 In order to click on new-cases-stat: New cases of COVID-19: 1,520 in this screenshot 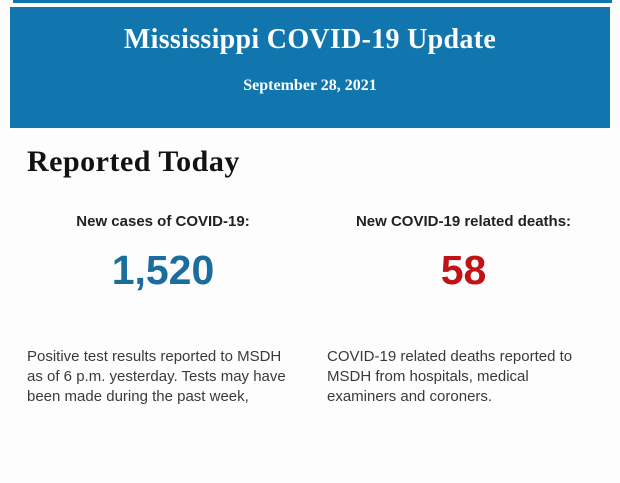, I will do `click(163, 252)`.